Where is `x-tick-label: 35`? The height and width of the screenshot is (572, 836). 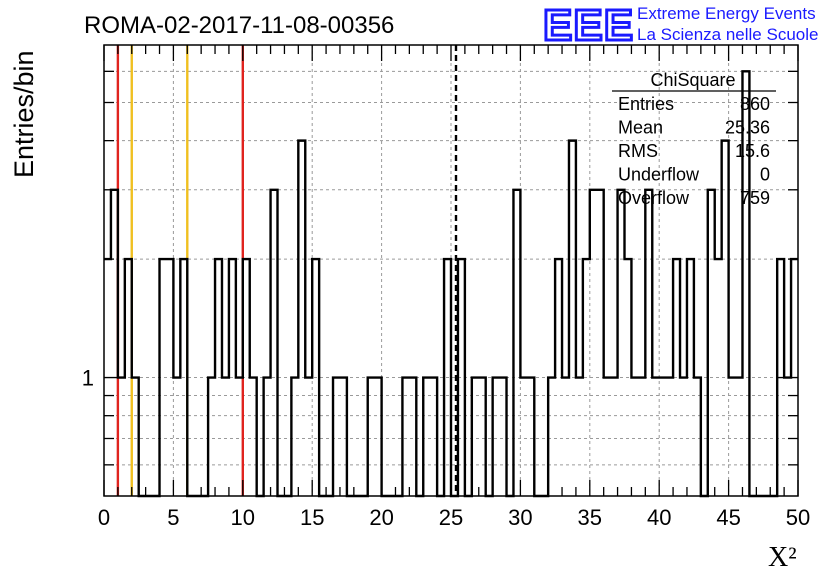 x-tick-label: 35 is located at coordinates (590, 517).